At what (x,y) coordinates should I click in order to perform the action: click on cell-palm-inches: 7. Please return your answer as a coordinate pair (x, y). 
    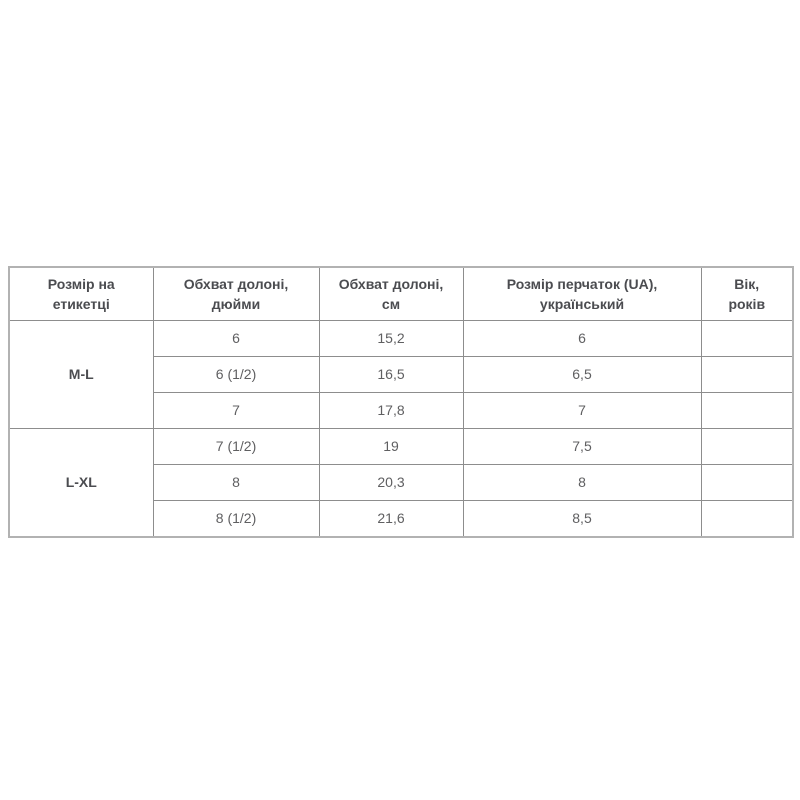
    Looking at the image, I should click on (236, 410).